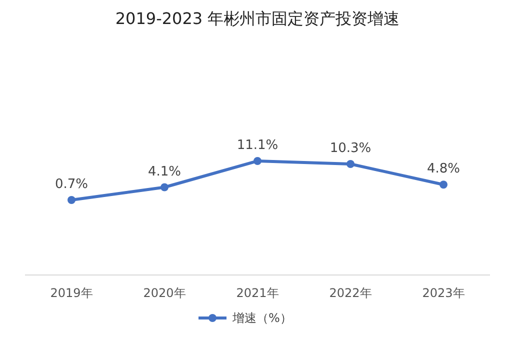  What do you see at coordinates (350, 293) in the screenshot?
I see `x-tick-label: 2022年` at bounding box center [350, 293].